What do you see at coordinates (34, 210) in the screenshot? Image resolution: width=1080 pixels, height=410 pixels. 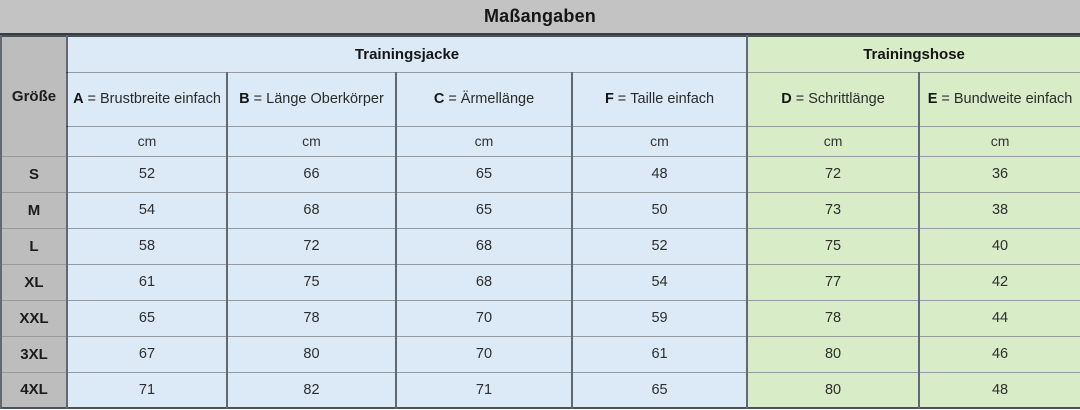 I see `size-label: M` at bounding box center [34, 210].